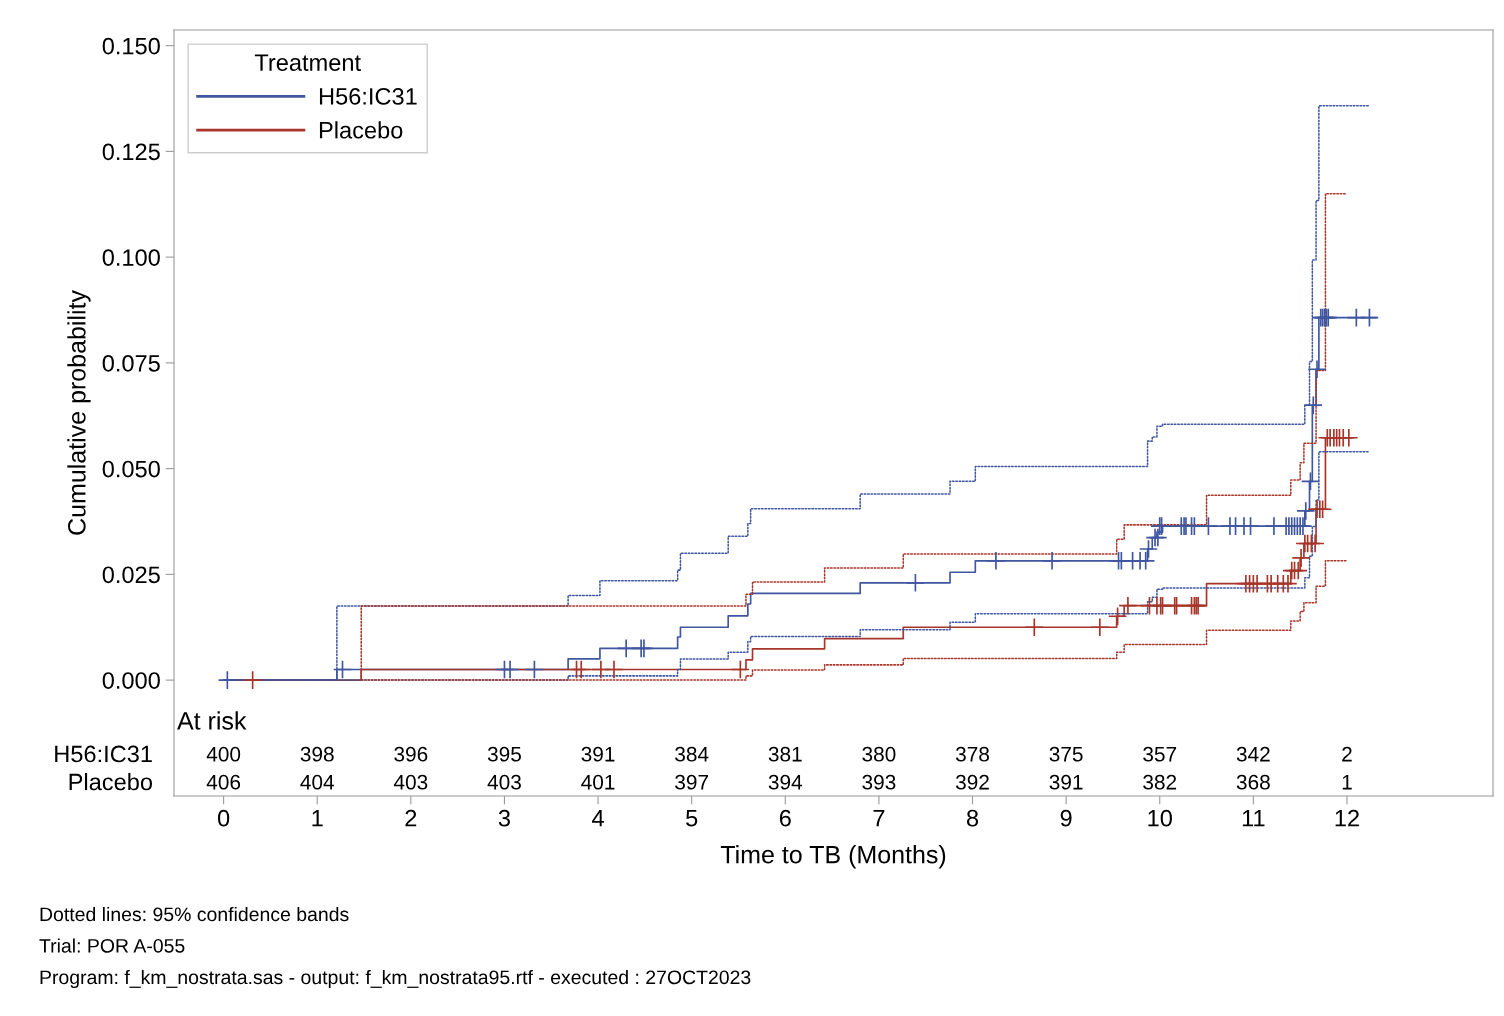 Image resolution: width=1504 pixels, height=1016 pixels. Describe the element at coordinates (879, 782) in the screenshot. I see `annotation: 393` at that location.